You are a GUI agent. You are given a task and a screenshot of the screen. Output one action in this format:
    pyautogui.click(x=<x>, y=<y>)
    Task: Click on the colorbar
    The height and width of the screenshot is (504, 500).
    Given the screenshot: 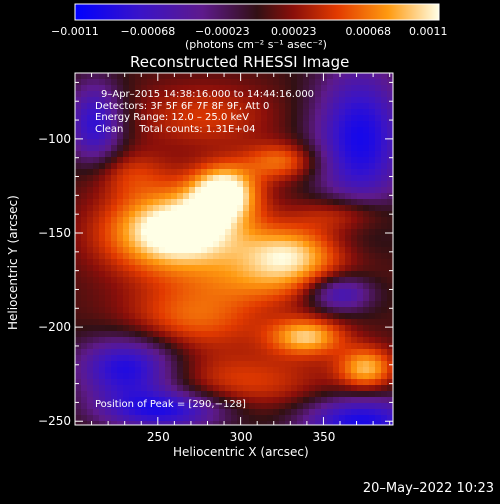 What is the action you would take?
    pyautogui.click(x=257, y=12)
    